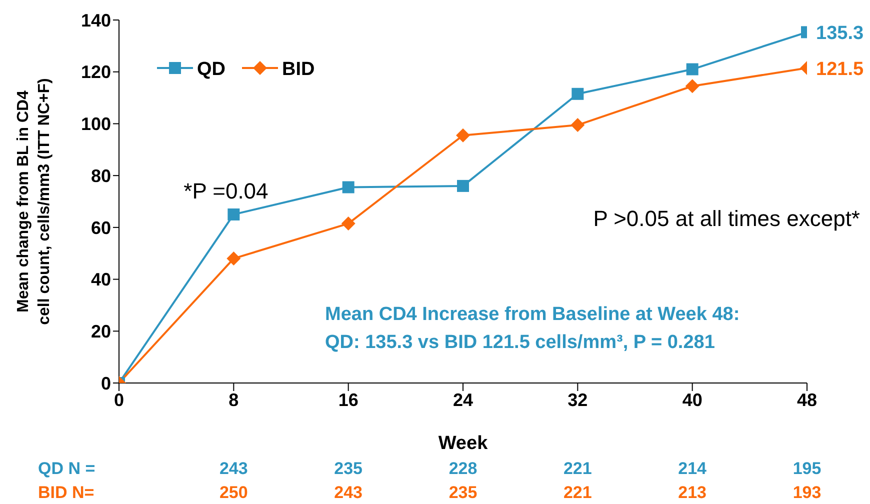 The height and width of the screenshot is (504, 870). What do you see at coordinates (95, 124) in the screenshot?
I see `y-tick-label: 100` at bounding box center [95, 124].